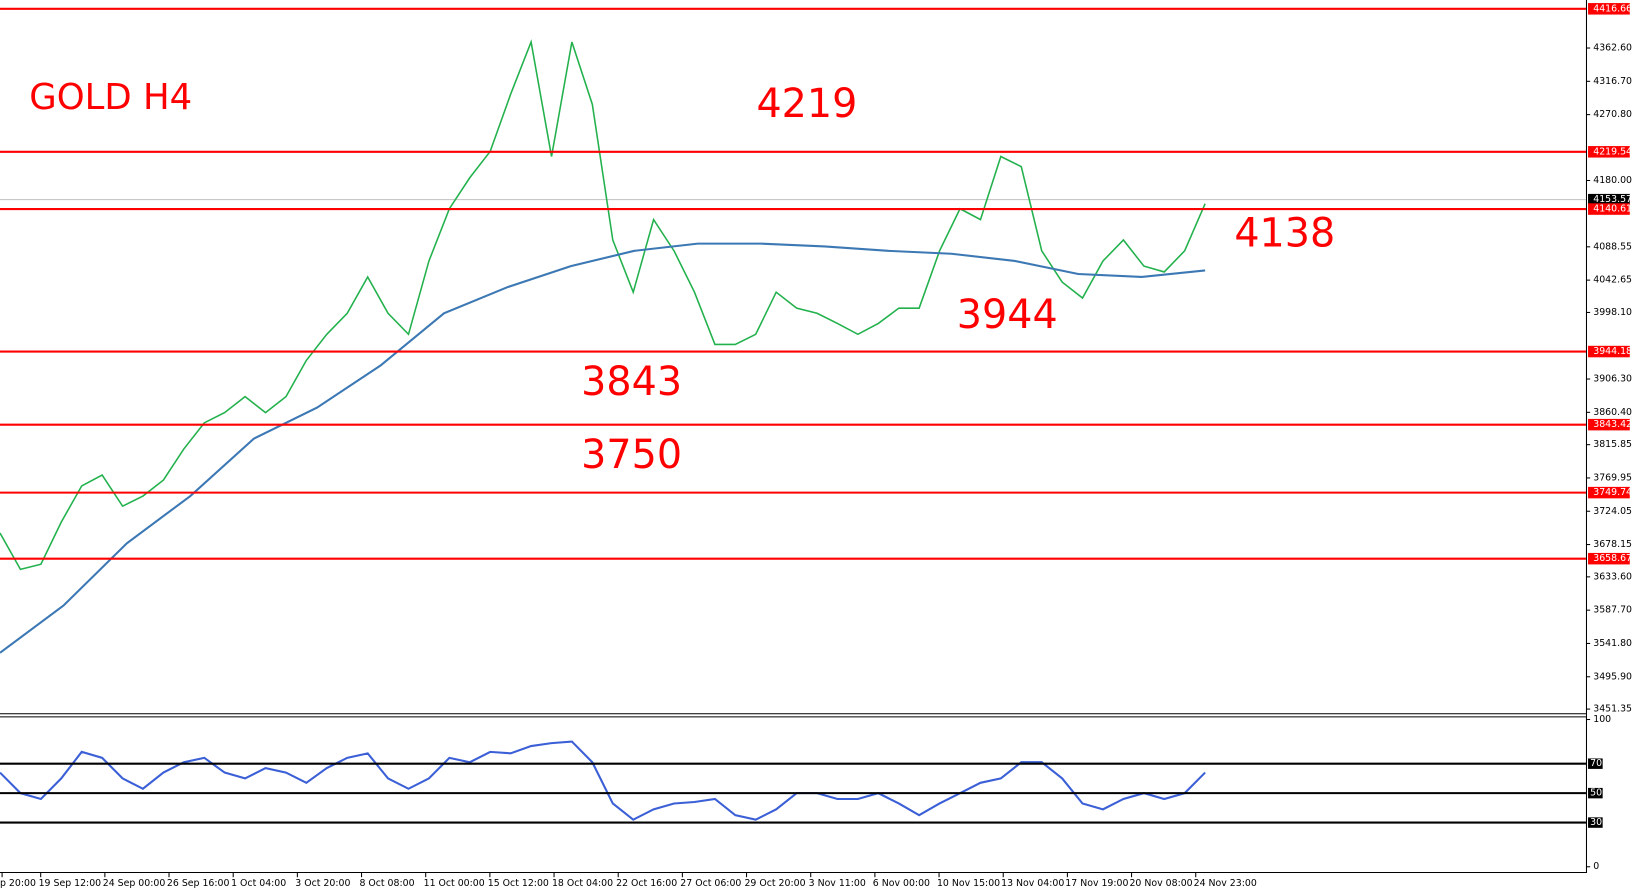 The width and height of the screenshot is (1635, 896). I want to click on y-tick-label: 3769.95, so click(1612, 477).